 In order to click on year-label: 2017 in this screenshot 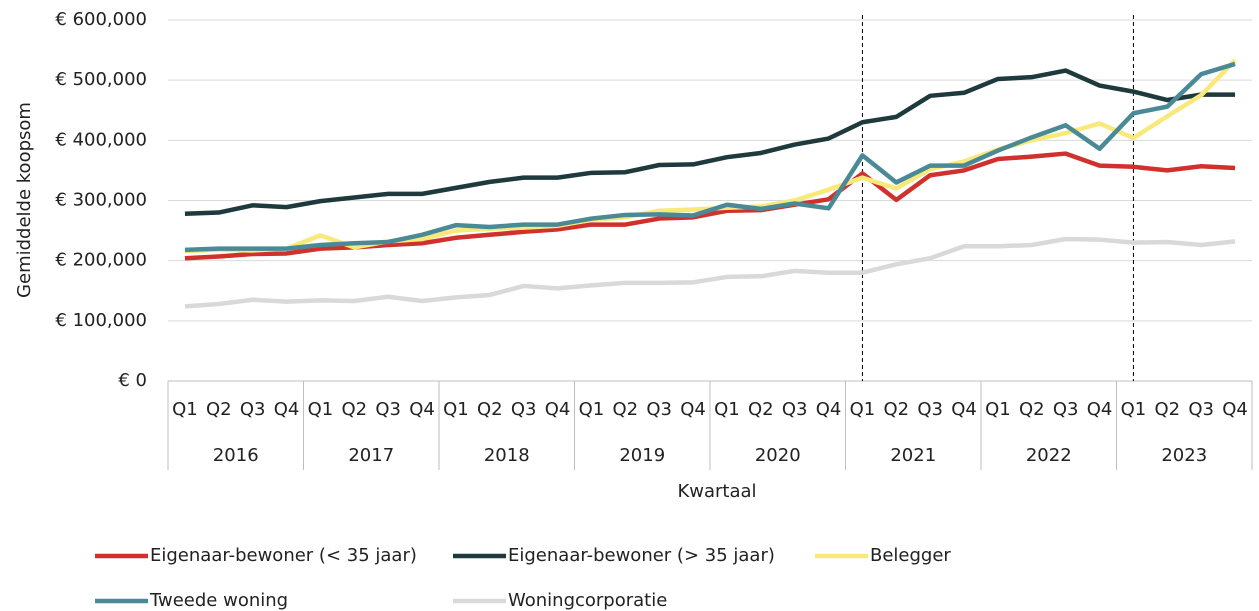, I will do `click(371, 455)`.